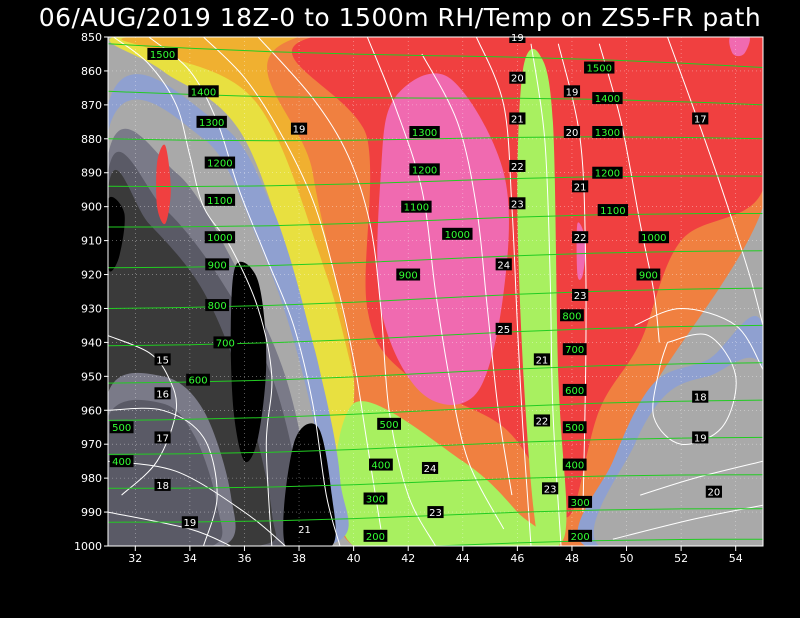 This screenshot has width=800, height=618. I want to click on temperature-label-text: 25, so click(503, 330).